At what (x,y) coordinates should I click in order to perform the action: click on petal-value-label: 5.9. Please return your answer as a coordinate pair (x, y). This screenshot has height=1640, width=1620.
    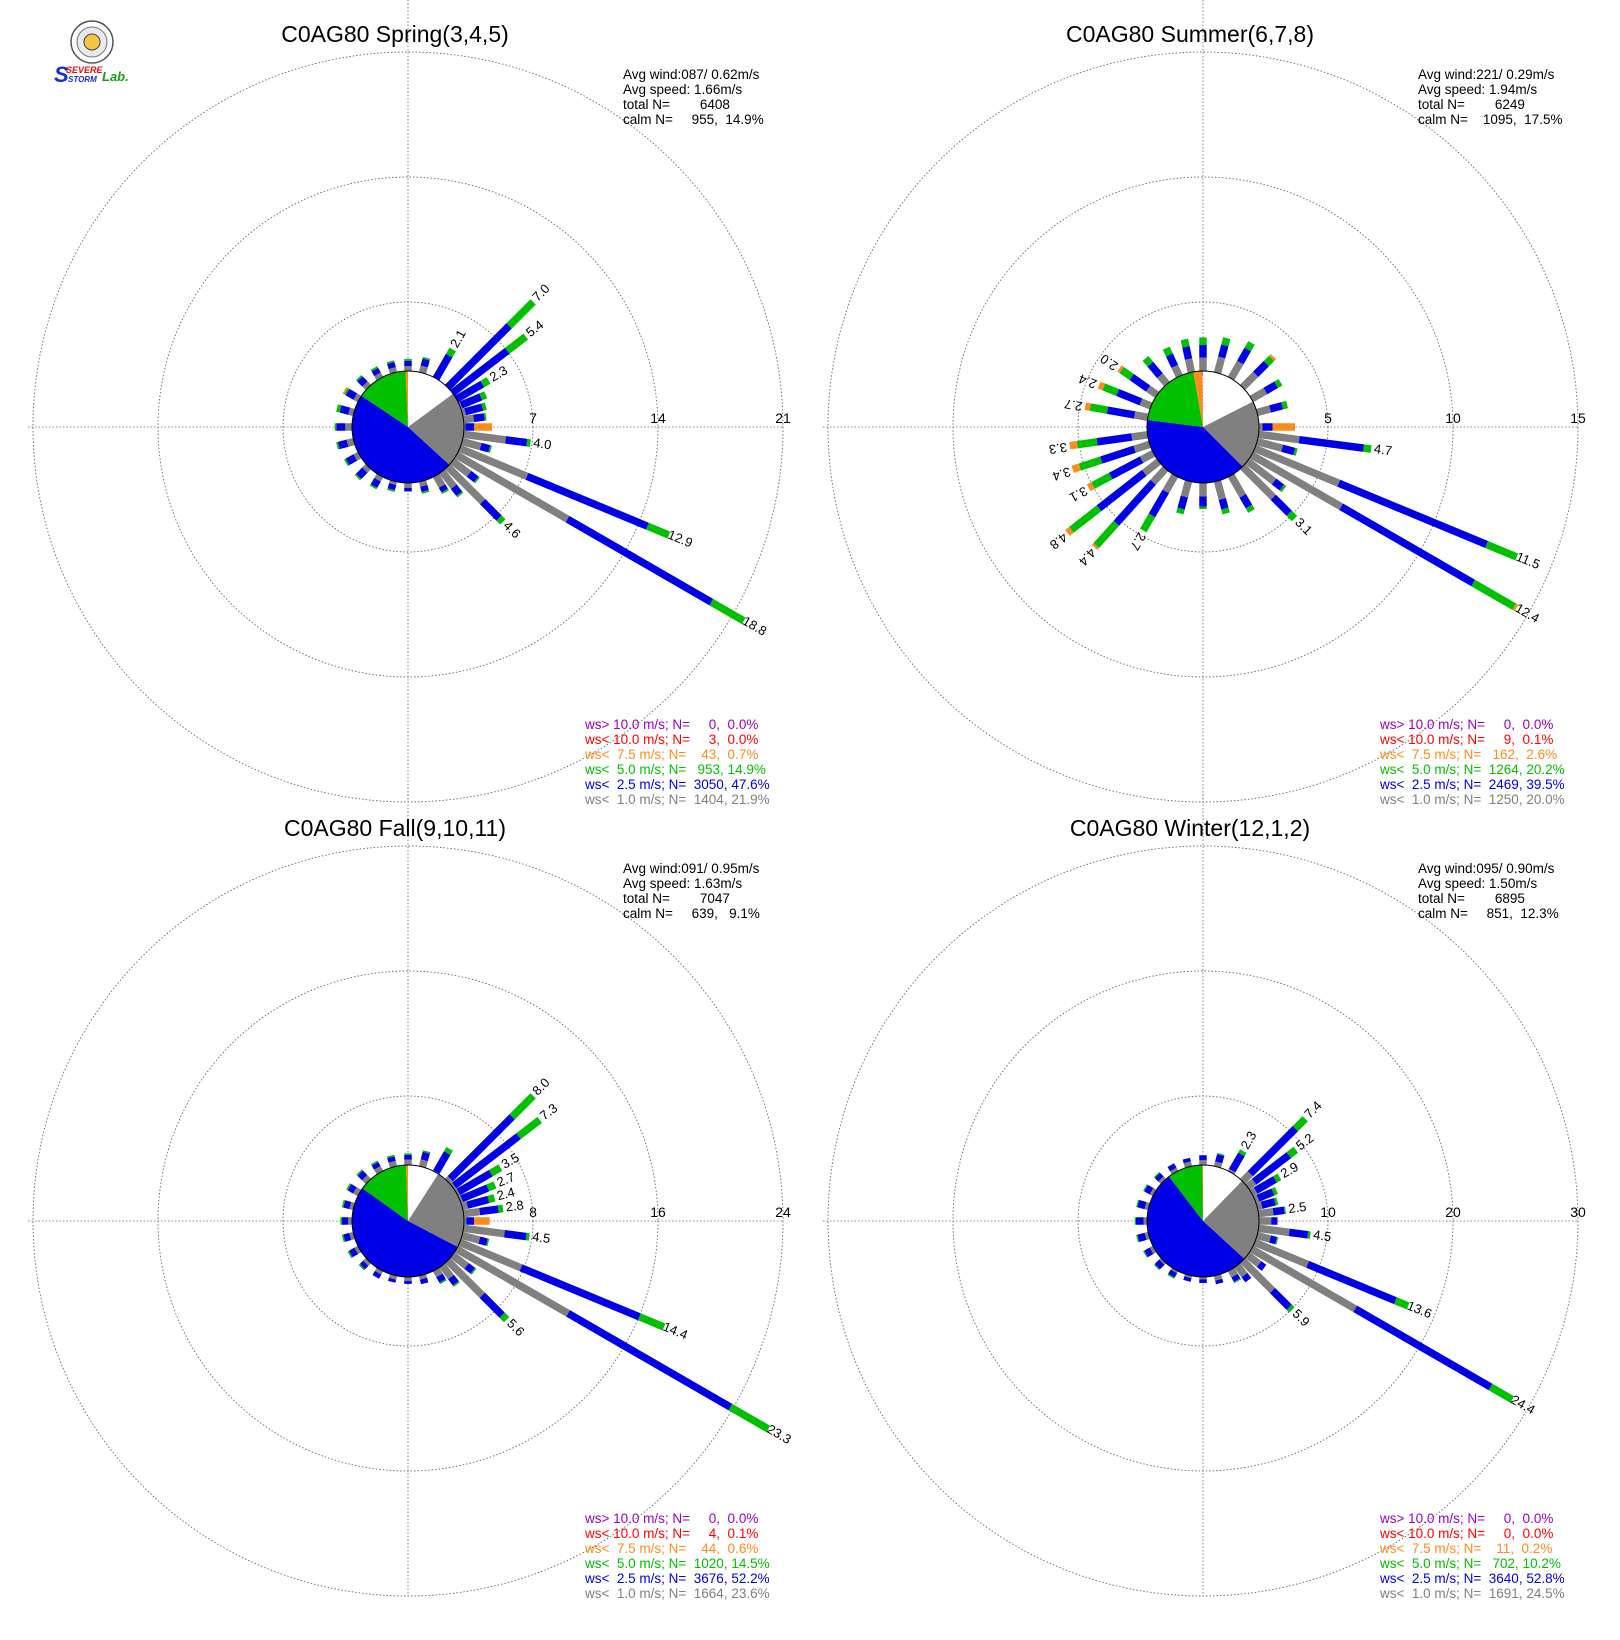
    Looking at the image, I should click on (1300, 1317).